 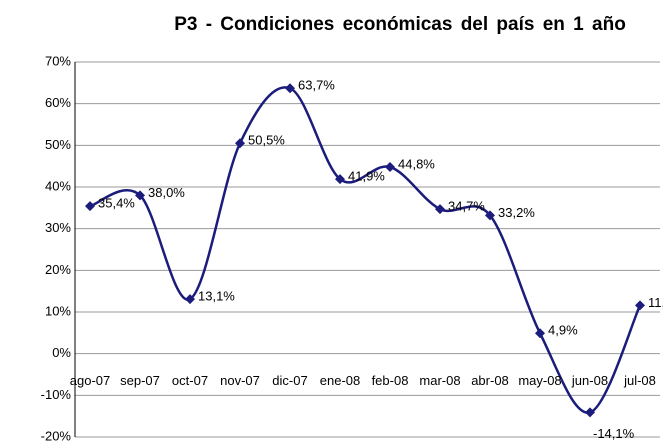 What do you see at coordinates (58, 227) in the screenshot?
I see `y-tick-label: 30%` at bounding box center [58, 227].